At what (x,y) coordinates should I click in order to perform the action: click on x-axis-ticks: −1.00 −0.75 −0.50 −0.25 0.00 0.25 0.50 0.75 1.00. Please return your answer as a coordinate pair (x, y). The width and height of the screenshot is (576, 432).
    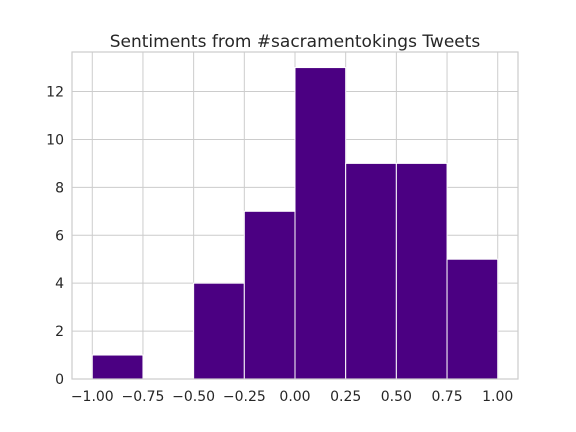
    Looking at the image, I should click on (292, 397).